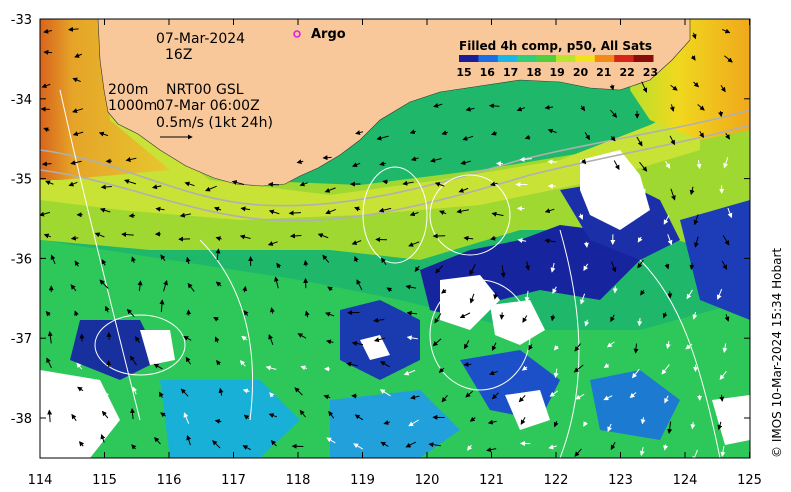 Image resolution: width=791 pixels, height=492 pixels. What do you see at coordinates (40, 480) in the screenshot?
I see `lon-tick-114: 114` at bounding box center [40, 480].